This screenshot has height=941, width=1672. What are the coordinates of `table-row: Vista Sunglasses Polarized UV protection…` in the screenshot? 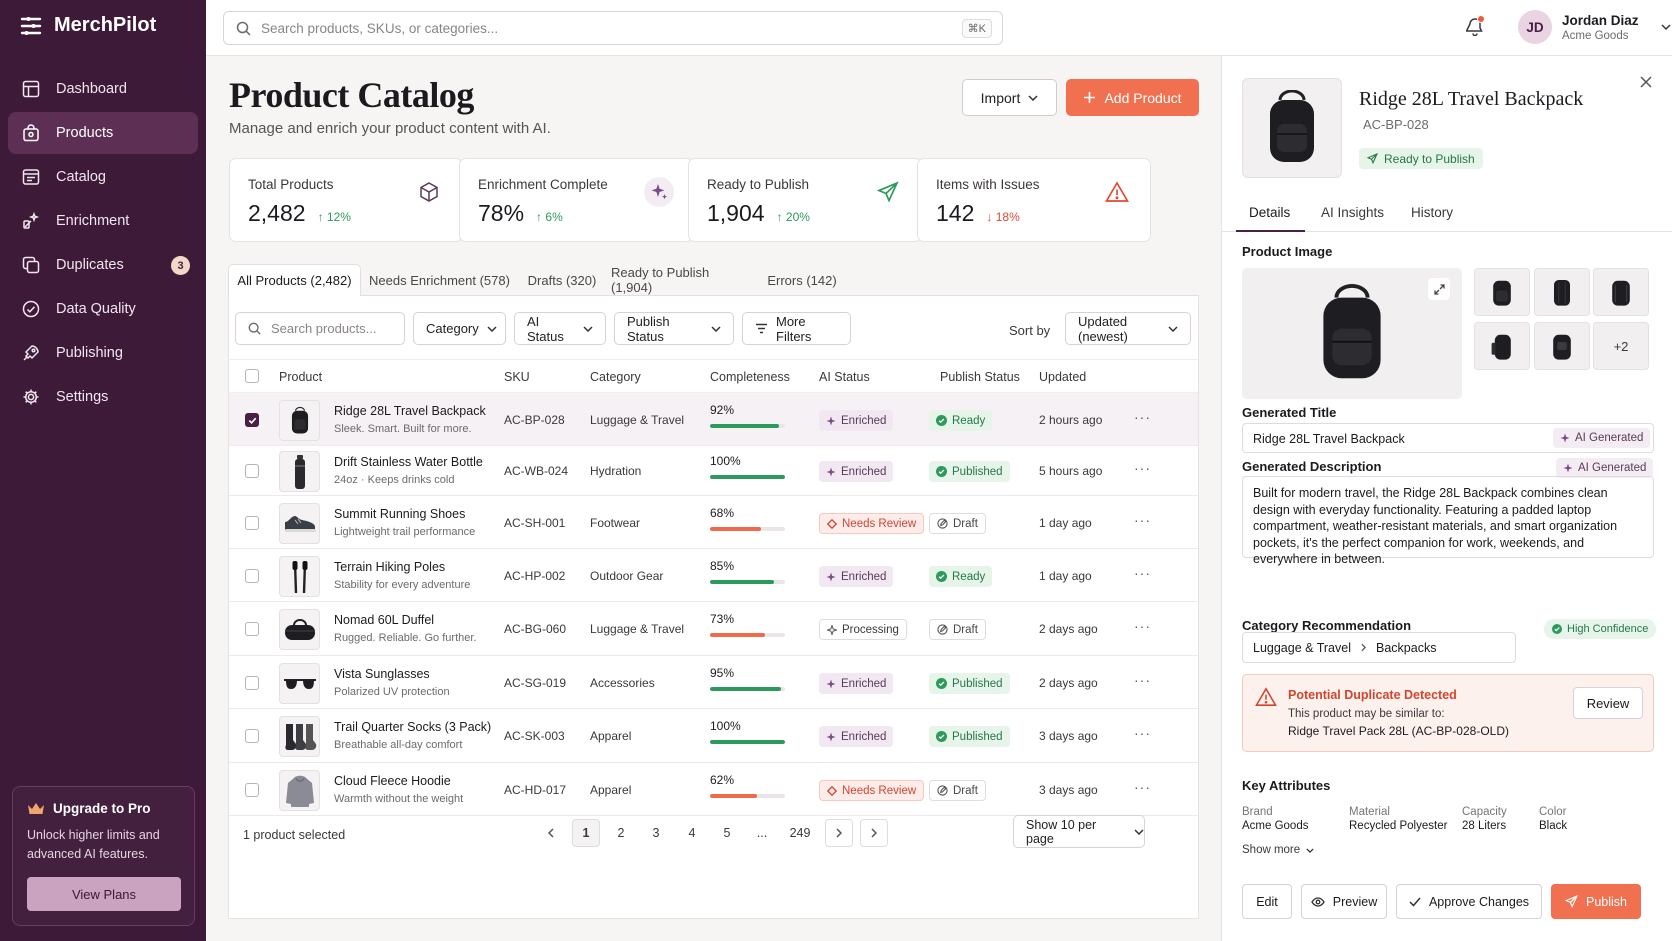 It's located at (713, 682).